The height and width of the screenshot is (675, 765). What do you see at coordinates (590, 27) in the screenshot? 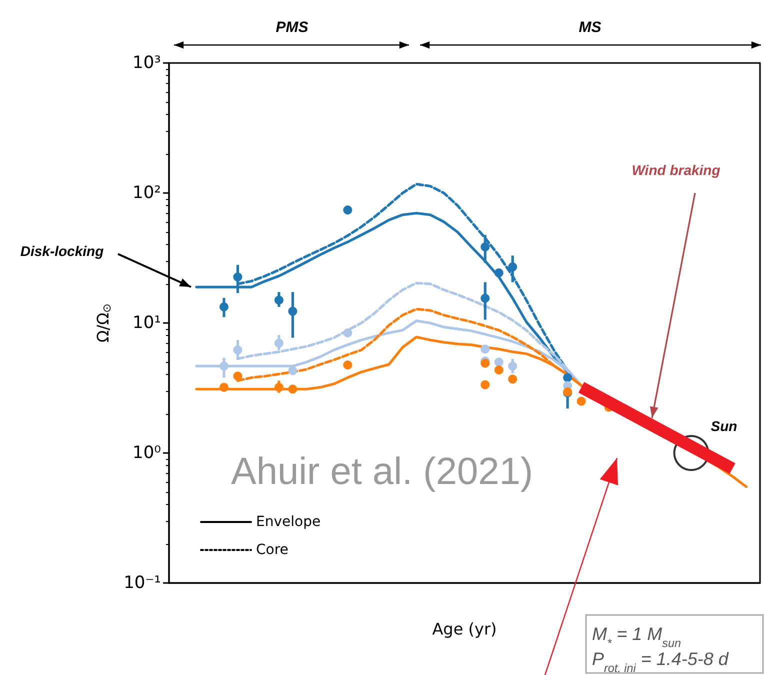
I see `text: MS` at bounding box center [590, 27].